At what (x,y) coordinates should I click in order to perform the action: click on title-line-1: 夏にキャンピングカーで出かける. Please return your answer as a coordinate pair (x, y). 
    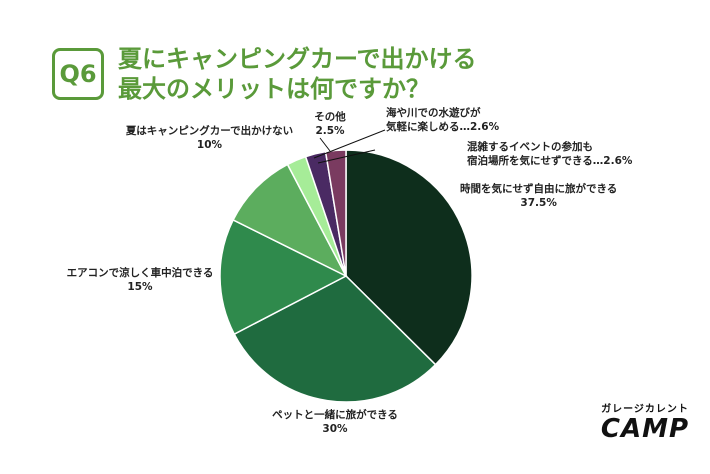
    Looking at the image, I should click on (297, 59).